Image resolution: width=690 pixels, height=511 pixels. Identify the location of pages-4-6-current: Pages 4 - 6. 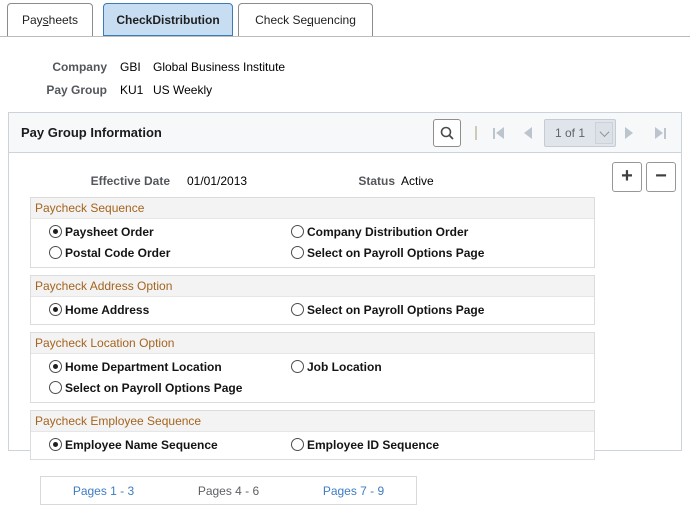
(228, 490).